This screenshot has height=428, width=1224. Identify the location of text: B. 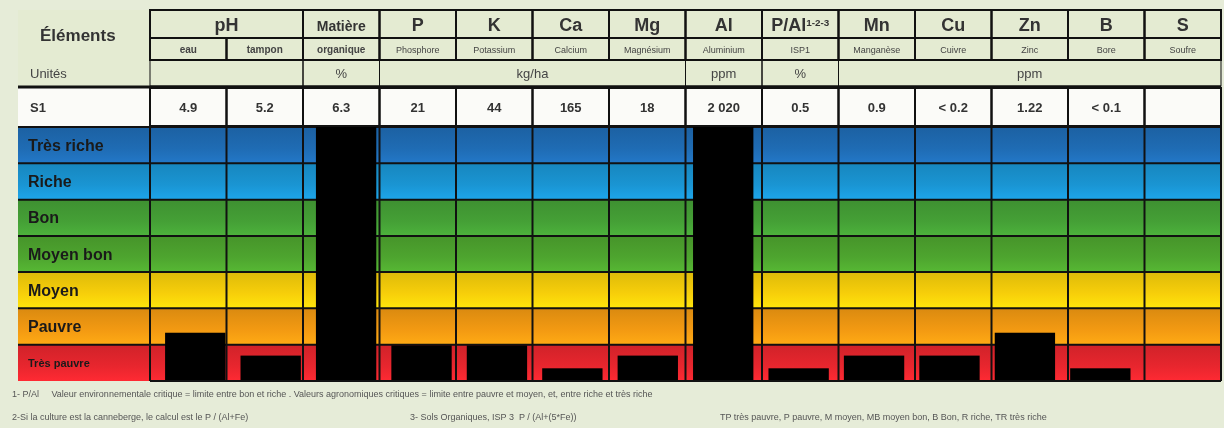
(1106, 25).